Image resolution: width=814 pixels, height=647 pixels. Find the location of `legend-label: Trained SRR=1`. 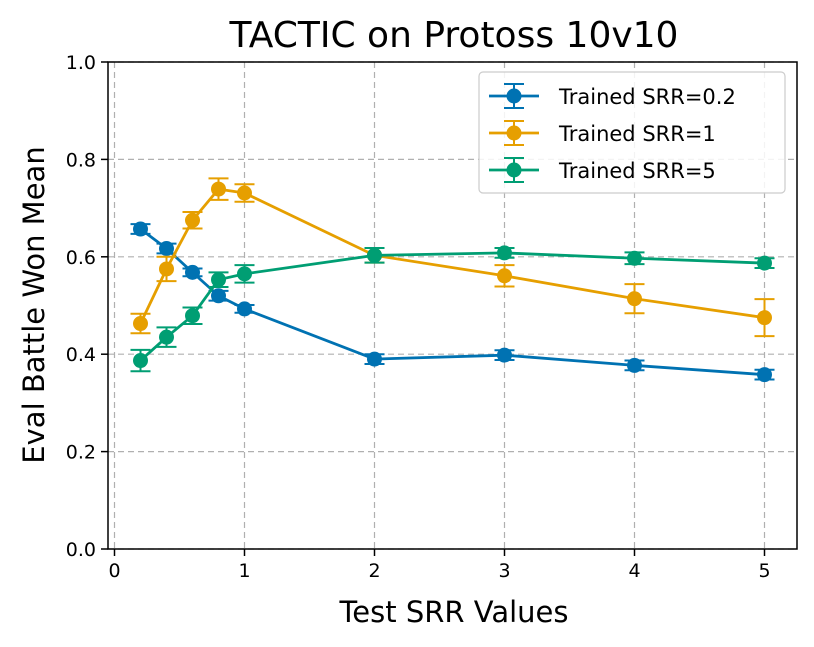

legend-label: Trained SRR=1 is located at coordinates (637, 134).